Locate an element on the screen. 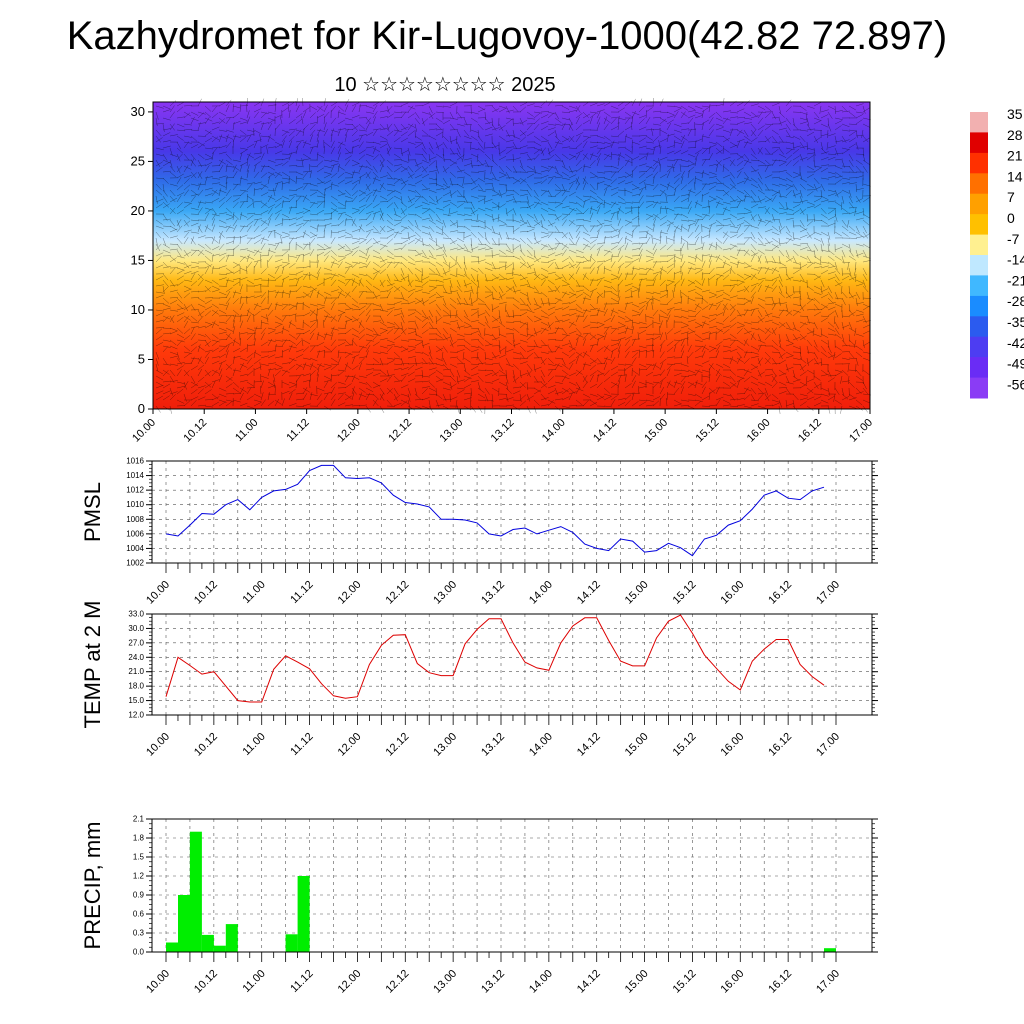 This screenshot has height=1024, width=1024. y-axis-label: PRECIP, mm is located at coordinates (92, 886).